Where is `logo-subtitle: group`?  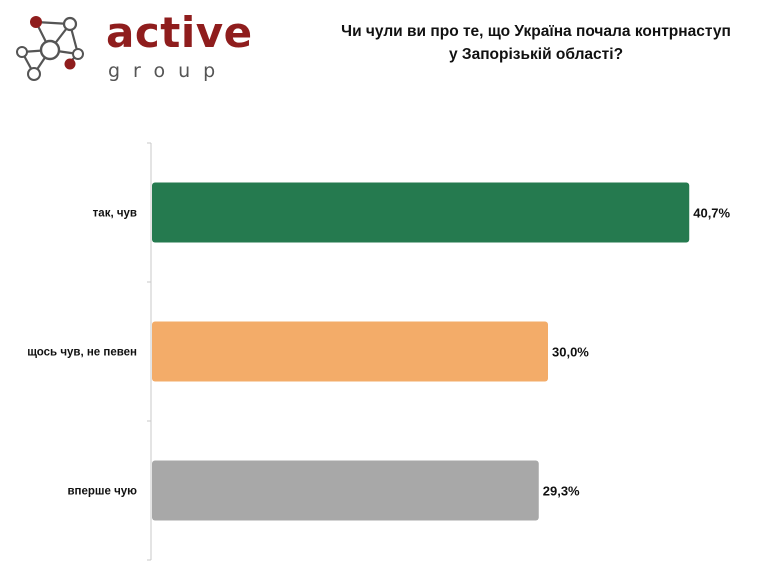 logo-subtitle: group is located at coordinates (168, 71).